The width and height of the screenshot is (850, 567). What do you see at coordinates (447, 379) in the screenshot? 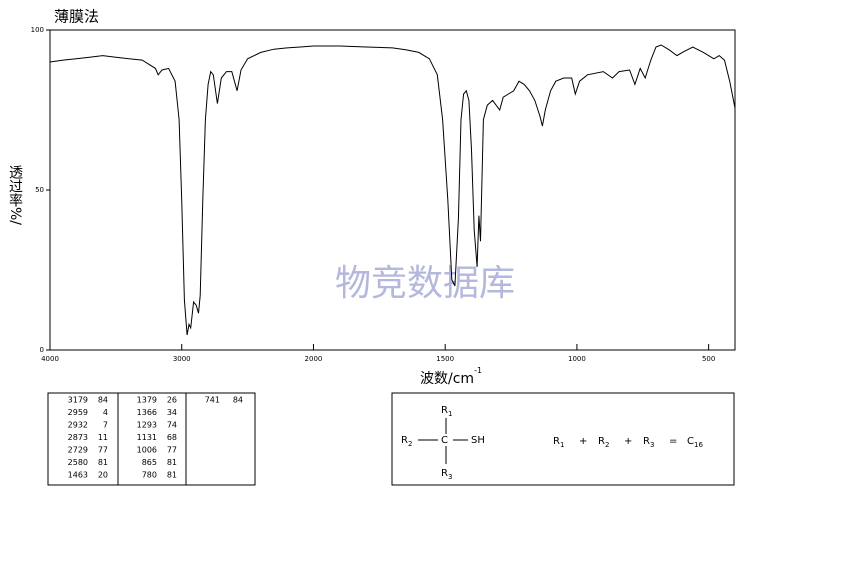
I see `x-label-text: 波数/cm` at bounding box center [447, 379].